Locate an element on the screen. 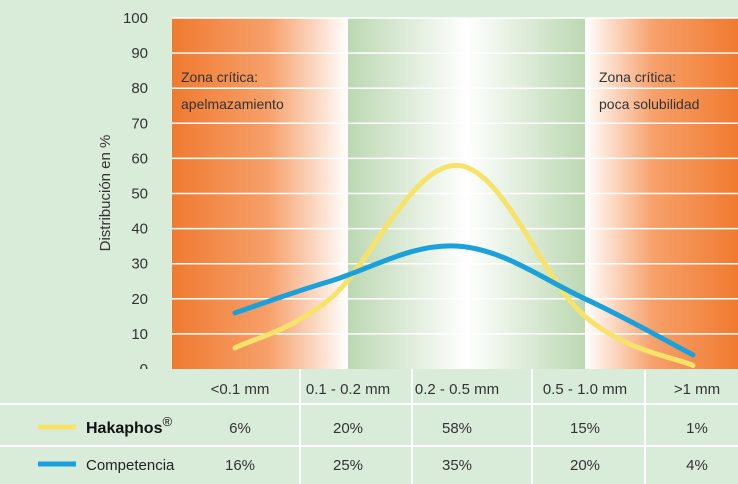  y-axis-label: Distribución en % is located at coordinates (105, 193).